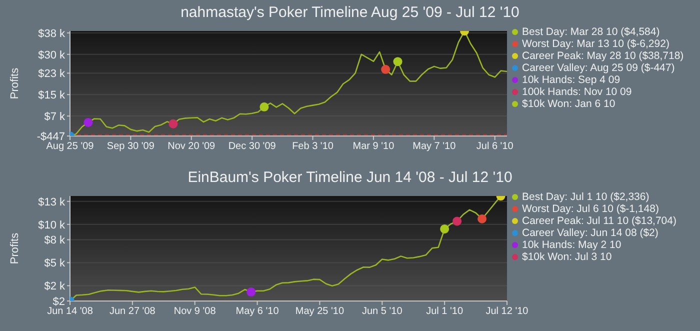 The image size is (700, 331). I want to click on x-tick-label: Jun 14 '08, so click(70, 312).